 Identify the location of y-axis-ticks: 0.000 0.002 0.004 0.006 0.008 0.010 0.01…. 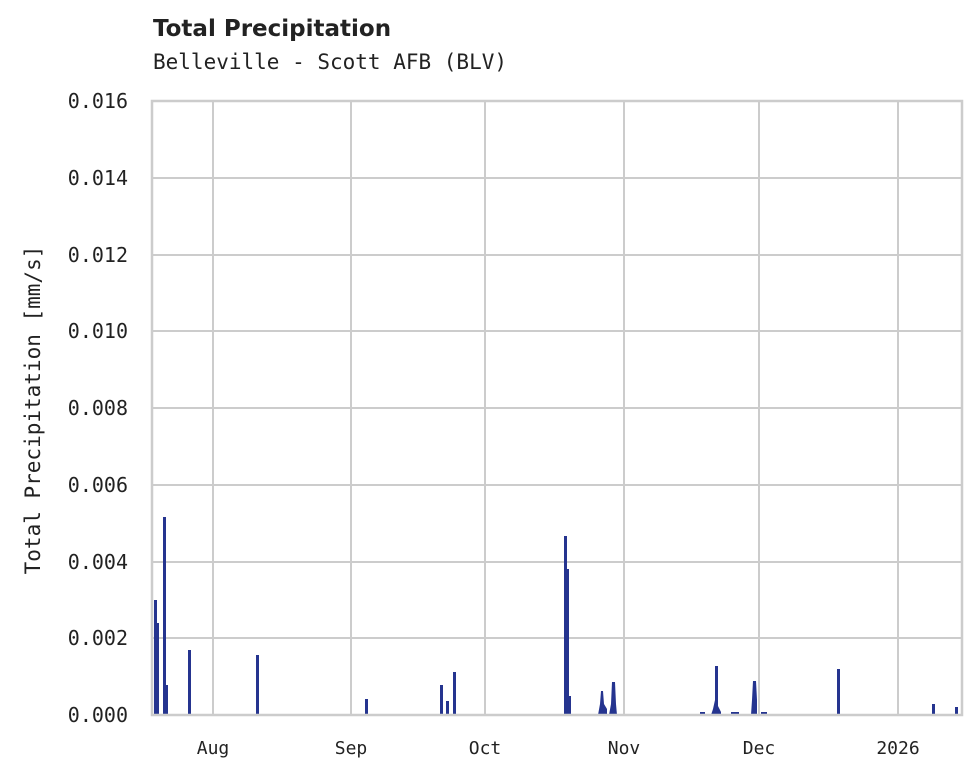
(98, 408).